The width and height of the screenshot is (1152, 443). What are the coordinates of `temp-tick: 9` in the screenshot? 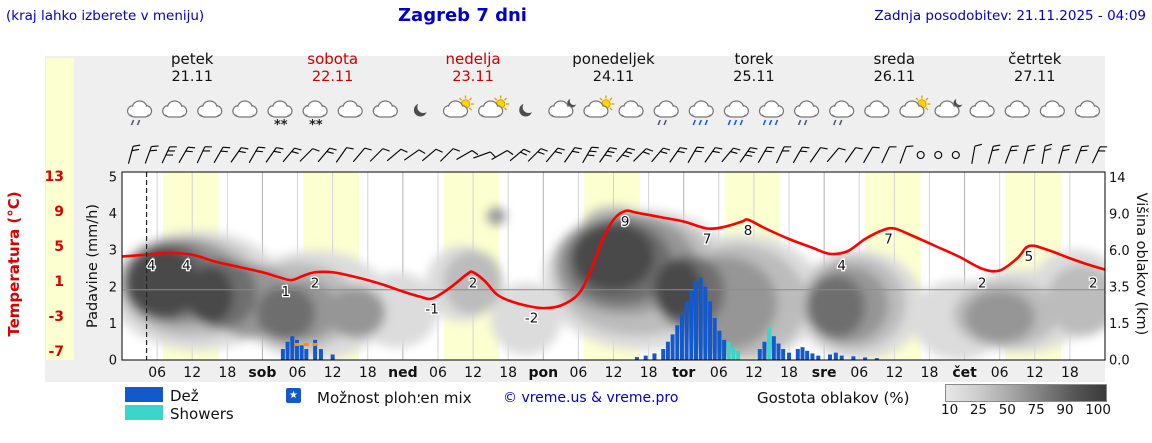 It's located at (59, 212).